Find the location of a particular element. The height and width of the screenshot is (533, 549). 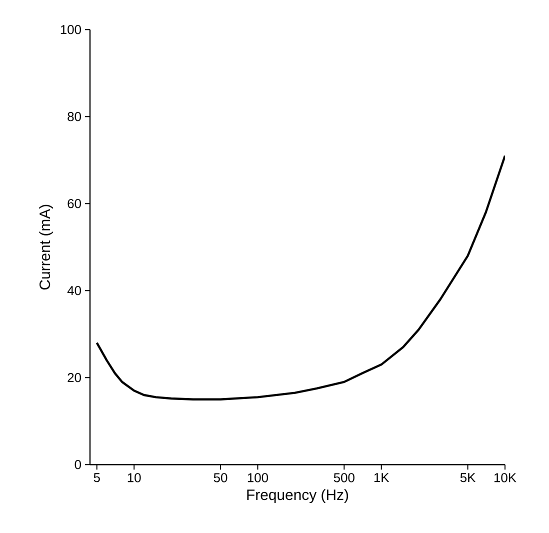

x-tick-label: 1K is located at coordinates (382, 477).